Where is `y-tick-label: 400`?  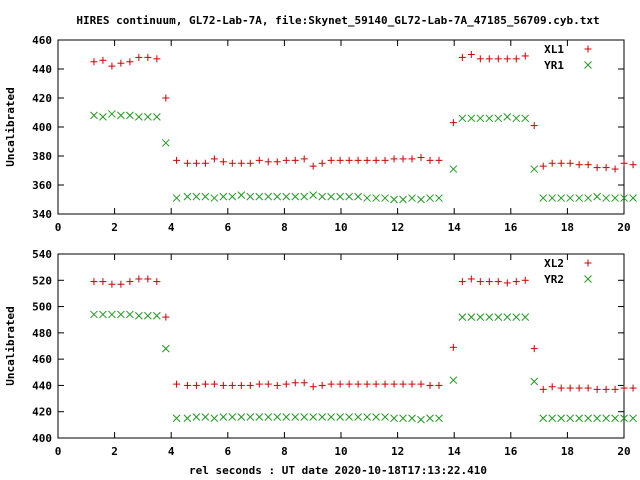
y-tick-label: 400 is located at coordinates (42, 438).